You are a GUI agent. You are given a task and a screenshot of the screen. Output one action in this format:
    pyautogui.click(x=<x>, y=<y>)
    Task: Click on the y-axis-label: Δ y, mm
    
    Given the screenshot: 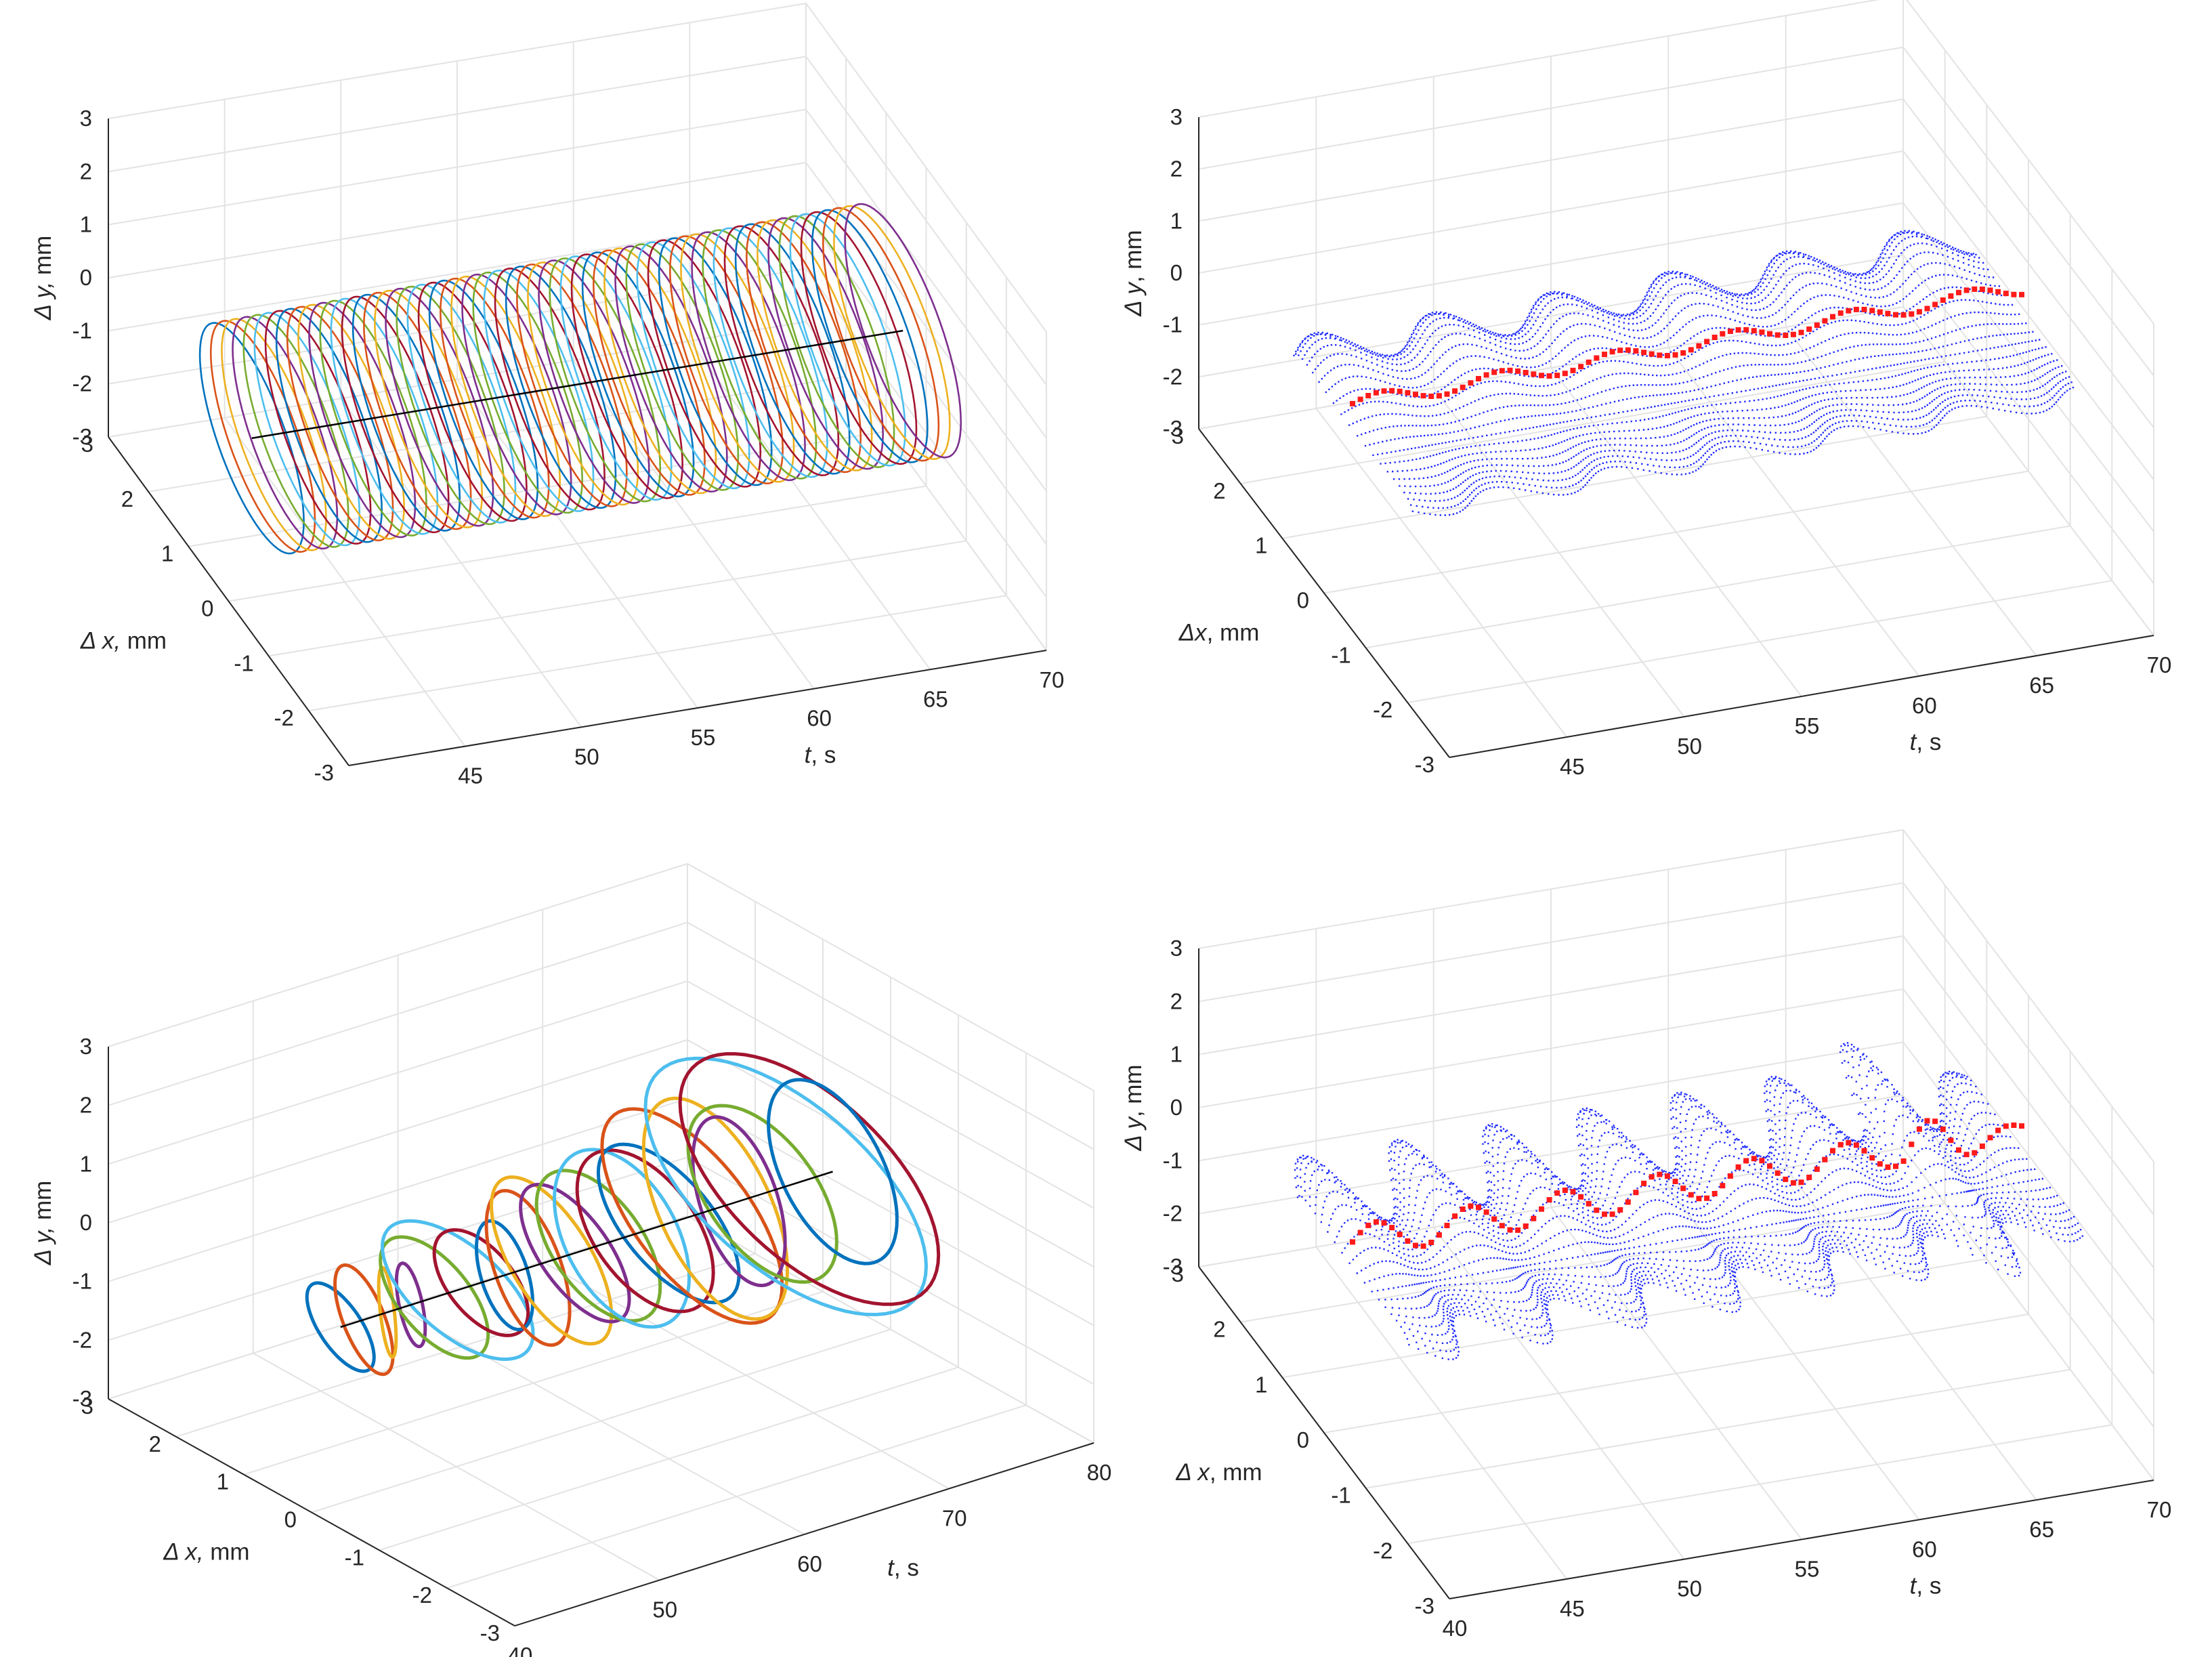 What is the action you would take?
    pyautogui.click(x=43, y=278)
    